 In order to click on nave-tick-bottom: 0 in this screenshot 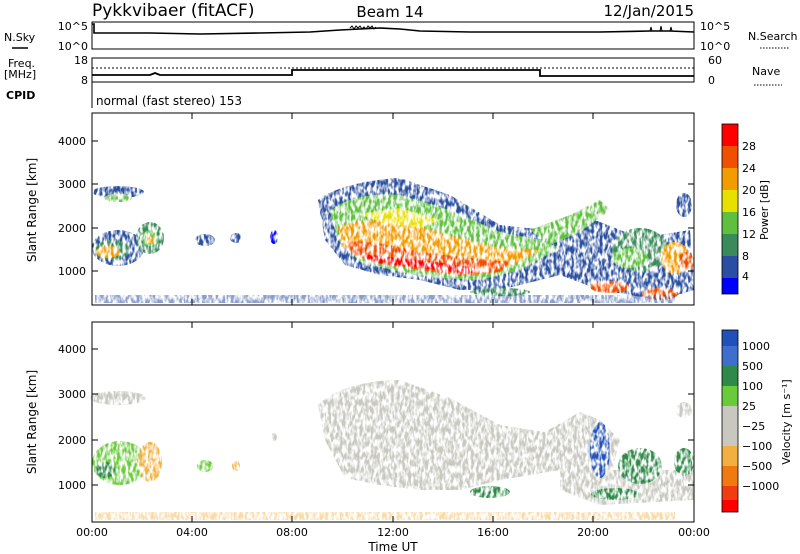, I will do `click(711, 80)`.